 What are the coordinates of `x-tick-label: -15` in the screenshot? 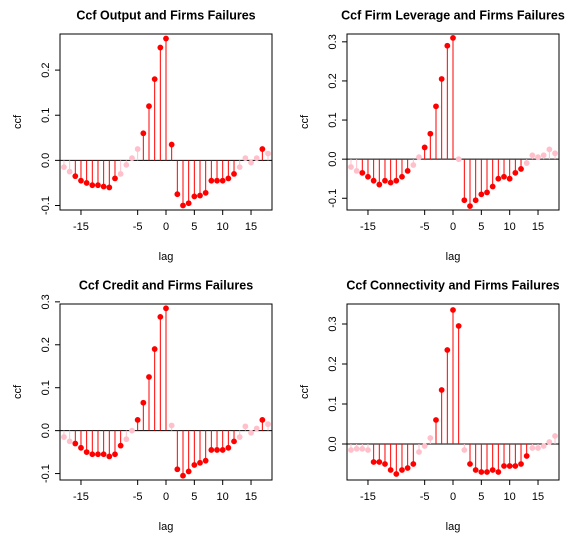 It's located at (368, 227).